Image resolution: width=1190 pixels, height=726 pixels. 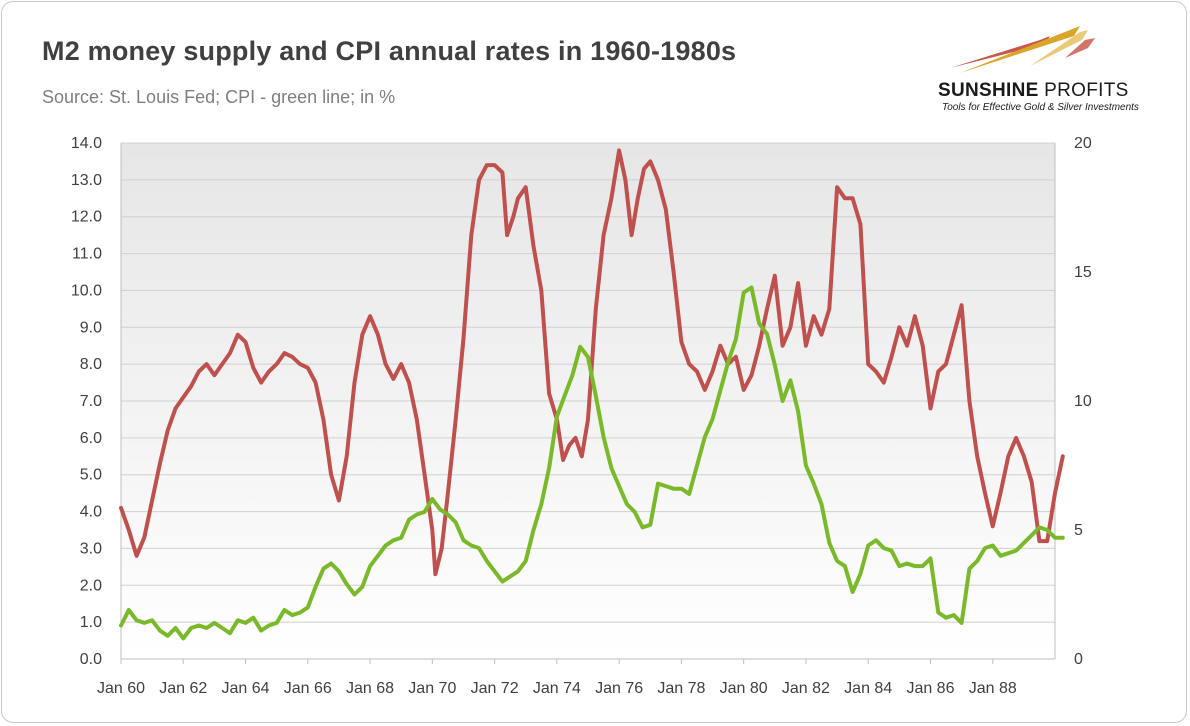 I want to click on y-left-tick-label: 11.0, so click(x=87, y=254).